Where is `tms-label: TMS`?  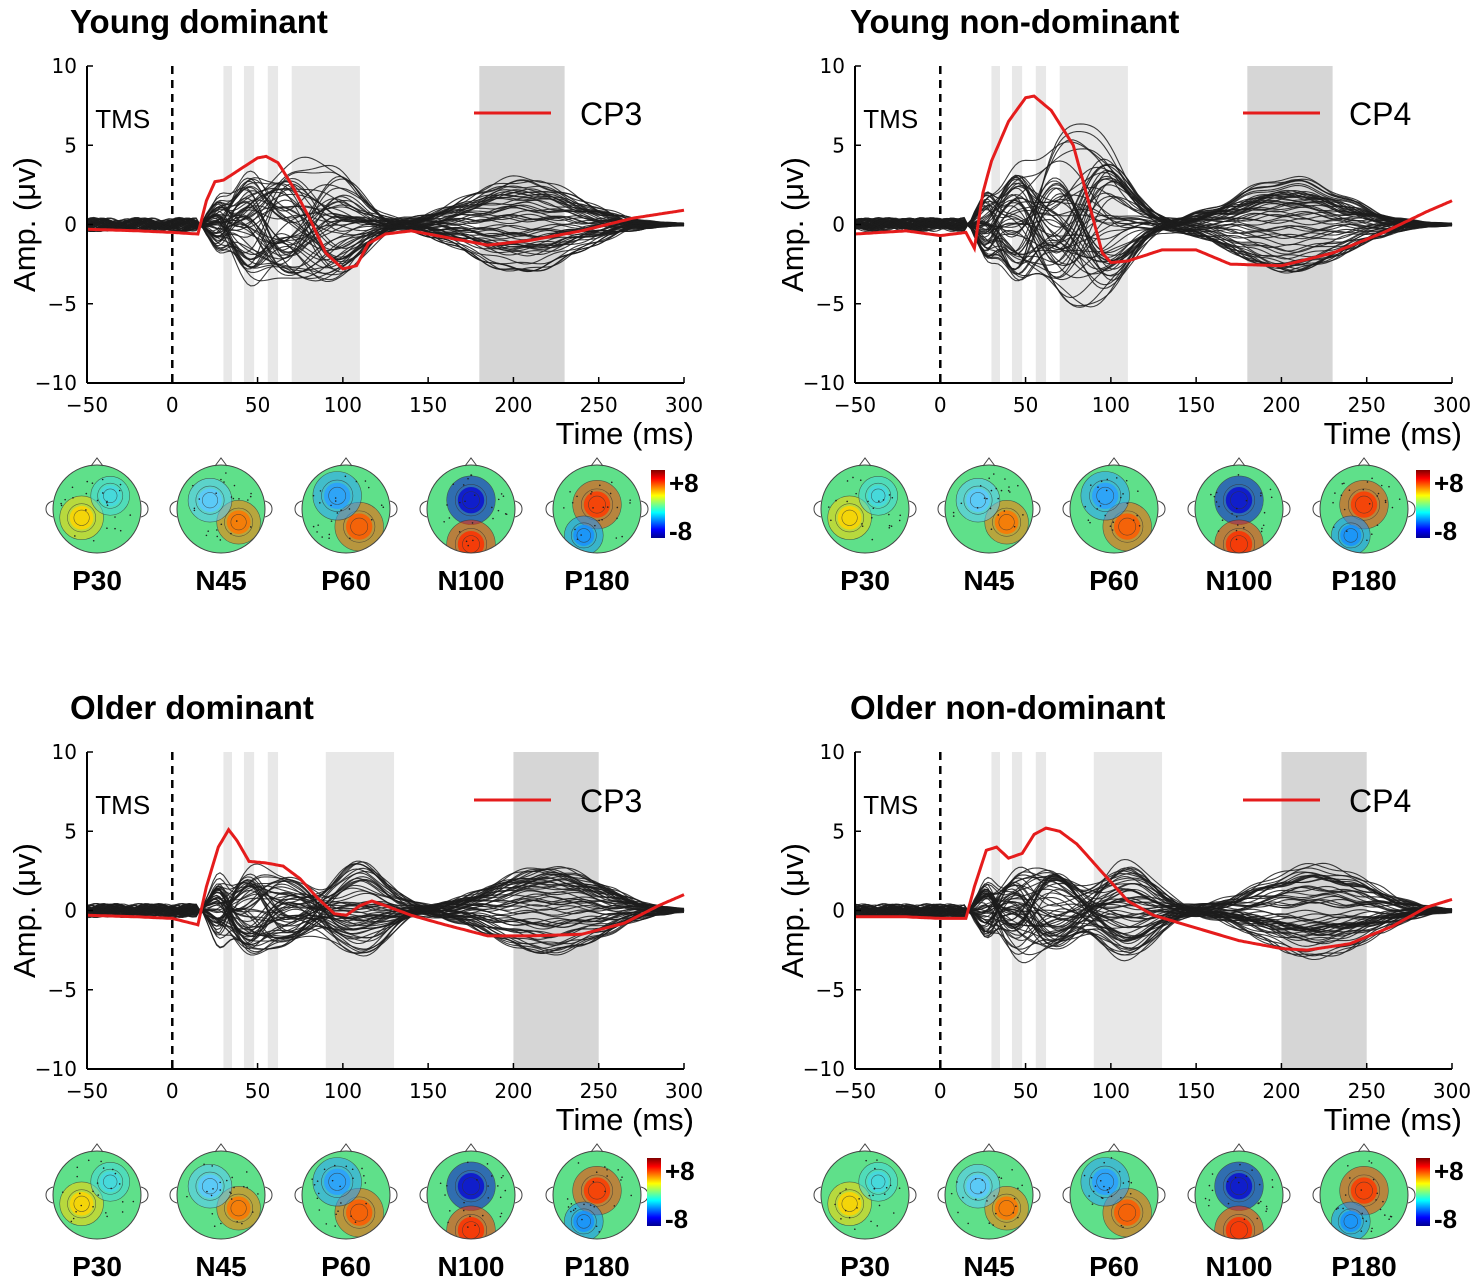
tms-label: TMS is located at coordinates (890, 805).